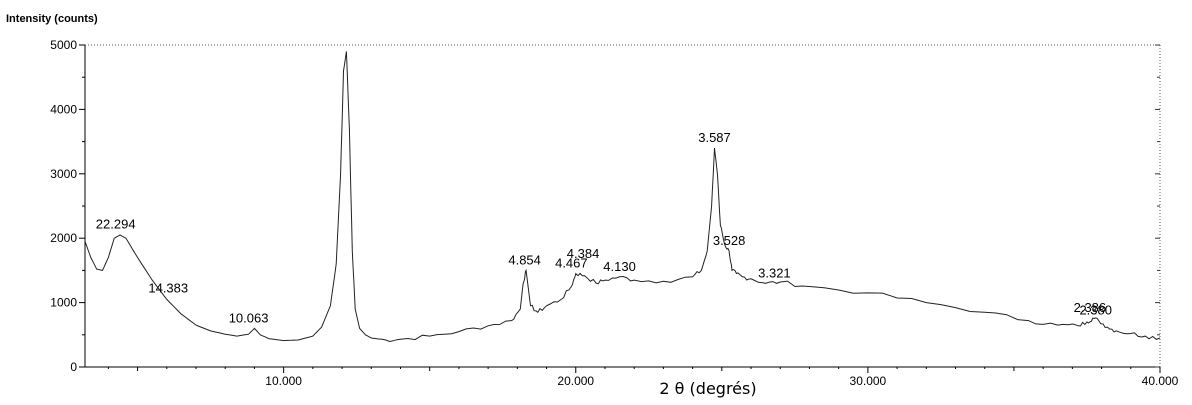  Describe the element at coordinates (52, 19) in the screenshot. I see `y-axis-title: Intensity (counts)` at that location.